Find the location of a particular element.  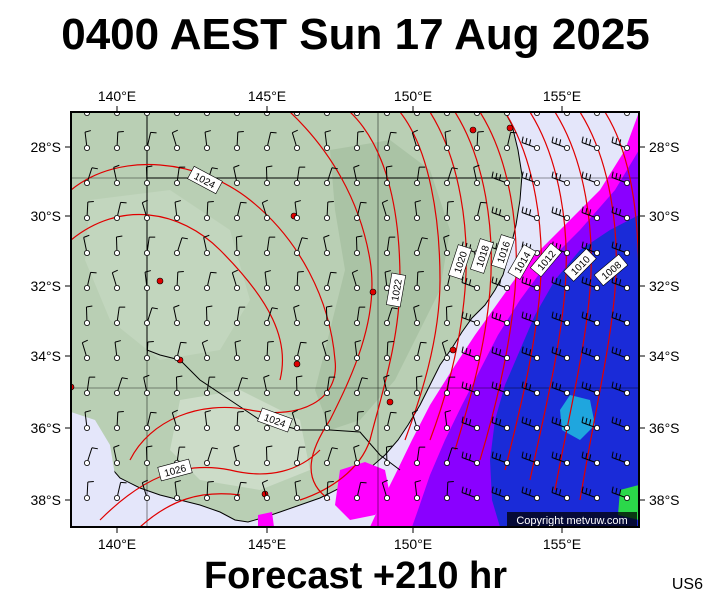

latitude-label-left: 32°S is located at coordinates (45, 286).